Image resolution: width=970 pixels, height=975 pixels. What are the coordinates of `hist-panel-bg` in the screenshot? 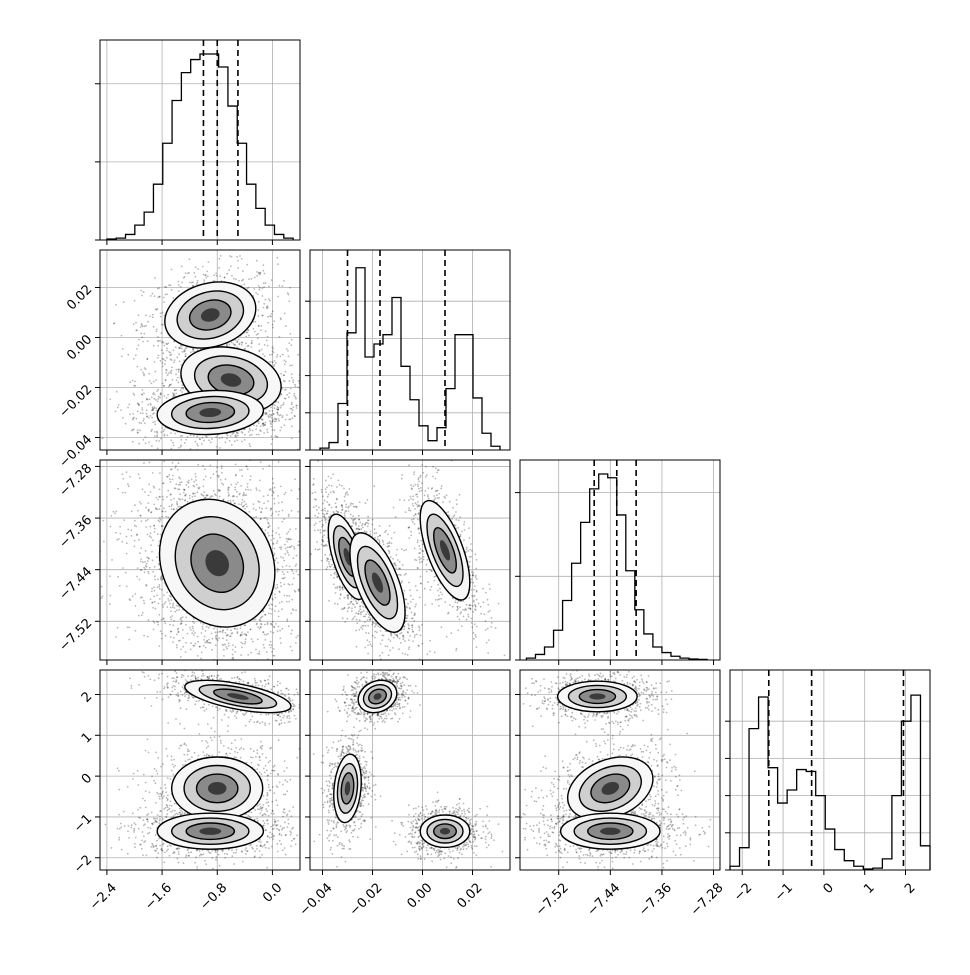 It's located at (200, 140).